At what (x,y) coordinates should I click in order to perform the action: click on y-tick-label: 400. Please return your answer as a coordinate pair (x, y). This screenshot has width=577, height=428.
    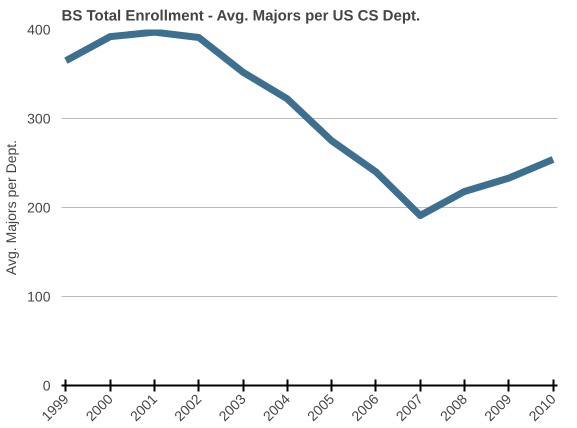
    Looking at the image, I should click on (39, 30).